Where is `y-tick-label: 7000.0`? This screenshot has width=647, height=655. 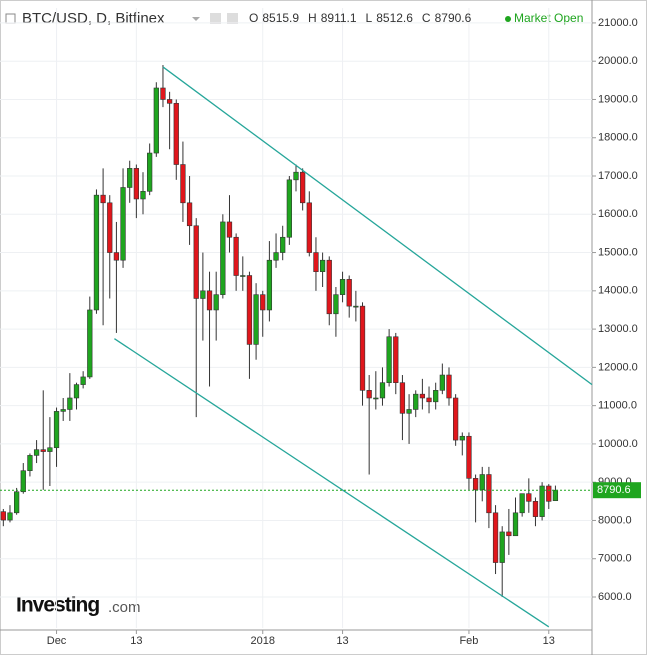
y-tick-label: 7000.0 is located at coordinates (615, 559).